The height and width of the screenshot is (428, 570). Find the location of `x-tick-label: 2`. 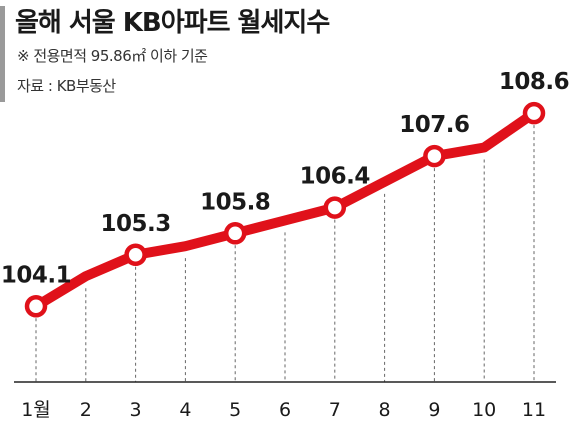

x-tick-label: 2 is located at coordinates (86, 410).